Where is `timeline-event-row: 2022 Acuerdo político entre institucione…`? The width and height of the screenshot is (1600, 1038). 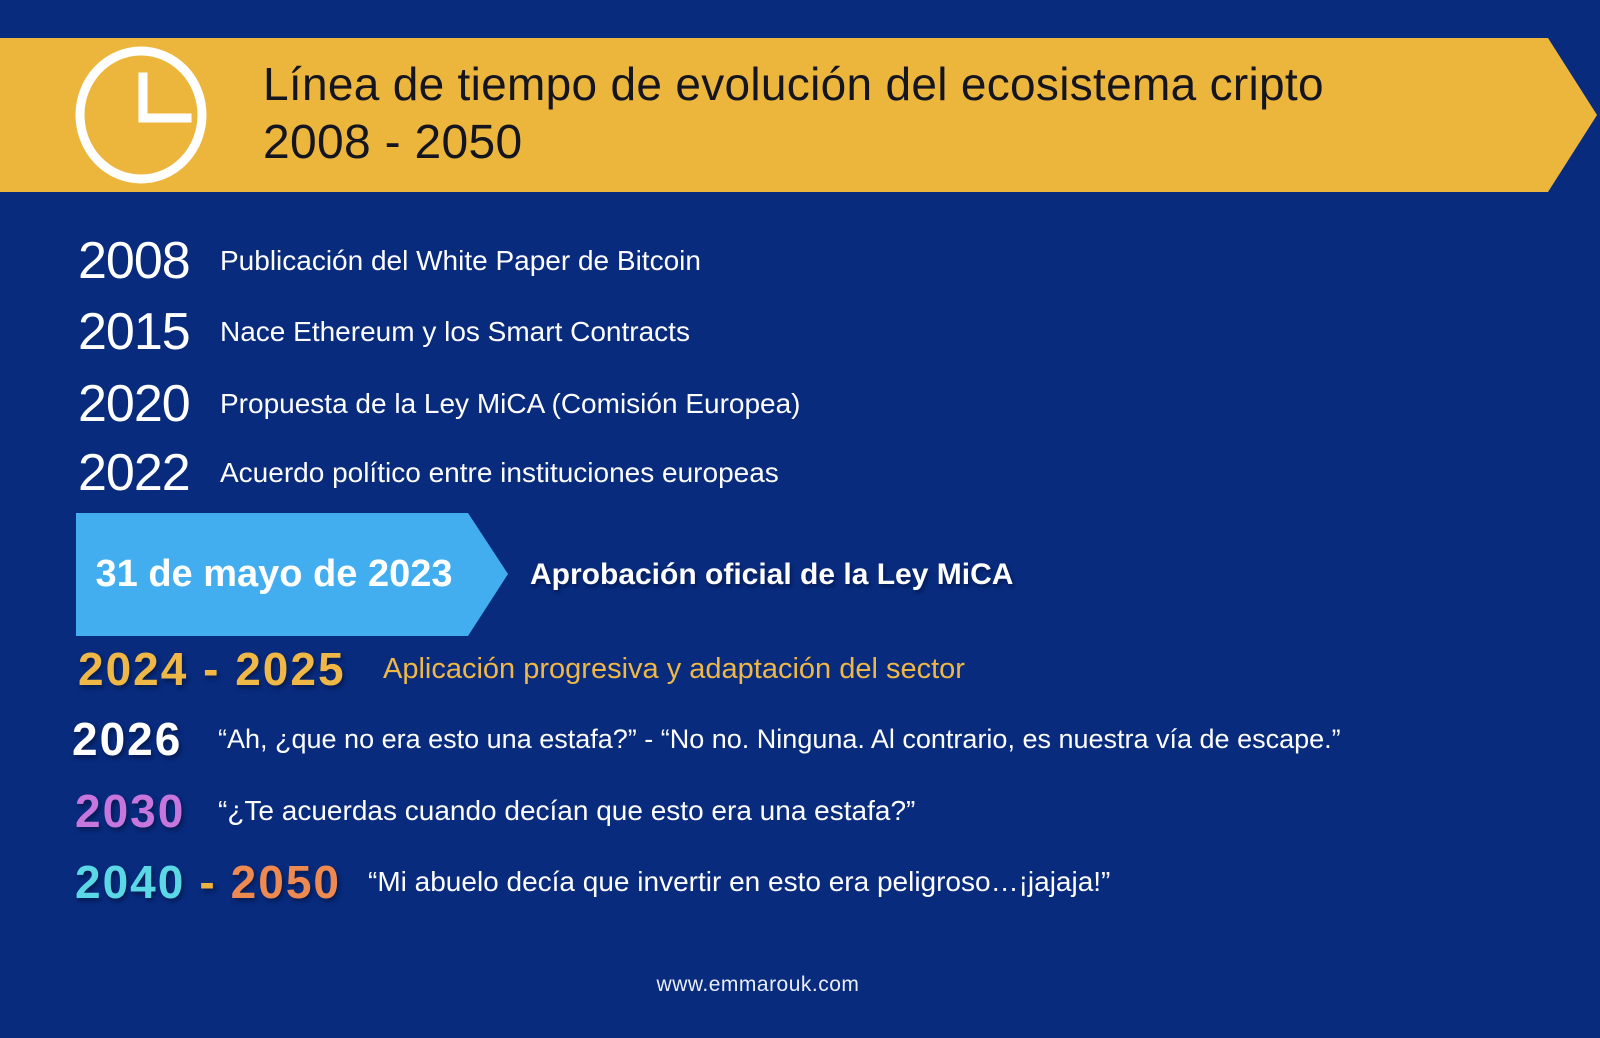
timeline-event-row: 2022 Acuerdo político entre institucione… is located at coordinates (800, 473).